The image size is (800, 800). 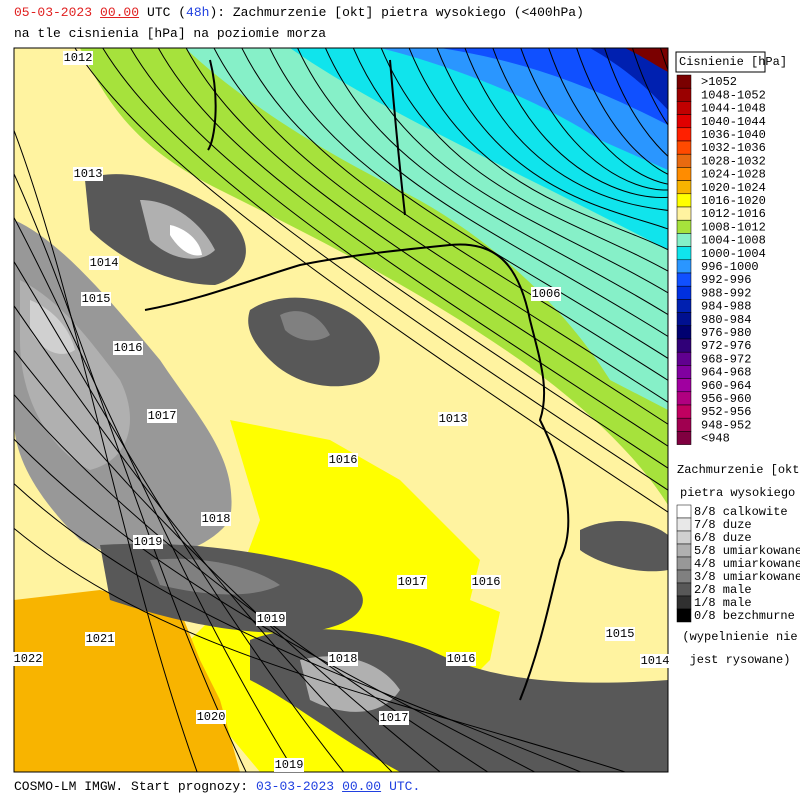 What do you see at coordinates (719, 82) in the screenshot?
I see `legend-label: >1052` at bounding box center [719, 82].